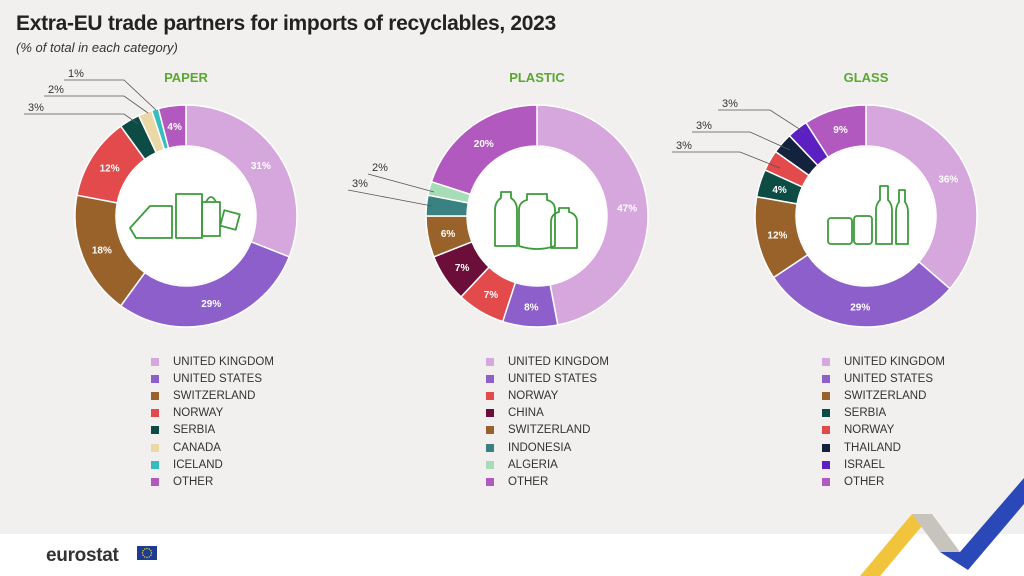 The image size is (1024, 576). Describe the element at coordinates (840, 130) in the screenshot. I see `data-label: 9%` at that location.